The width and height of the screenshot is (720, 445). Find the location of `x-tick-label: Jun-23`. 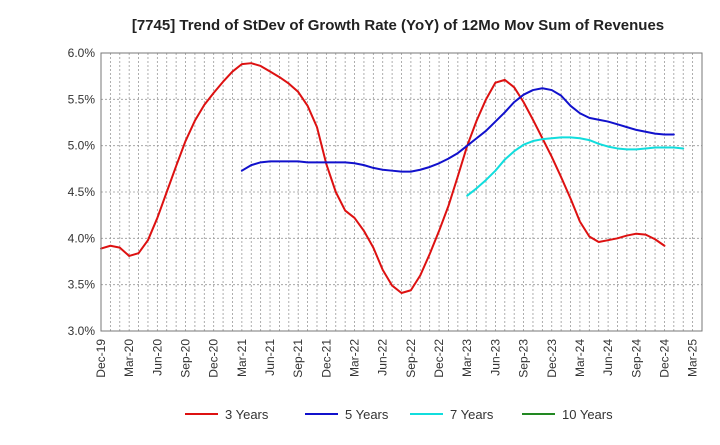

x-tick-label: Jun-23 is located at coordinates (495, 357).